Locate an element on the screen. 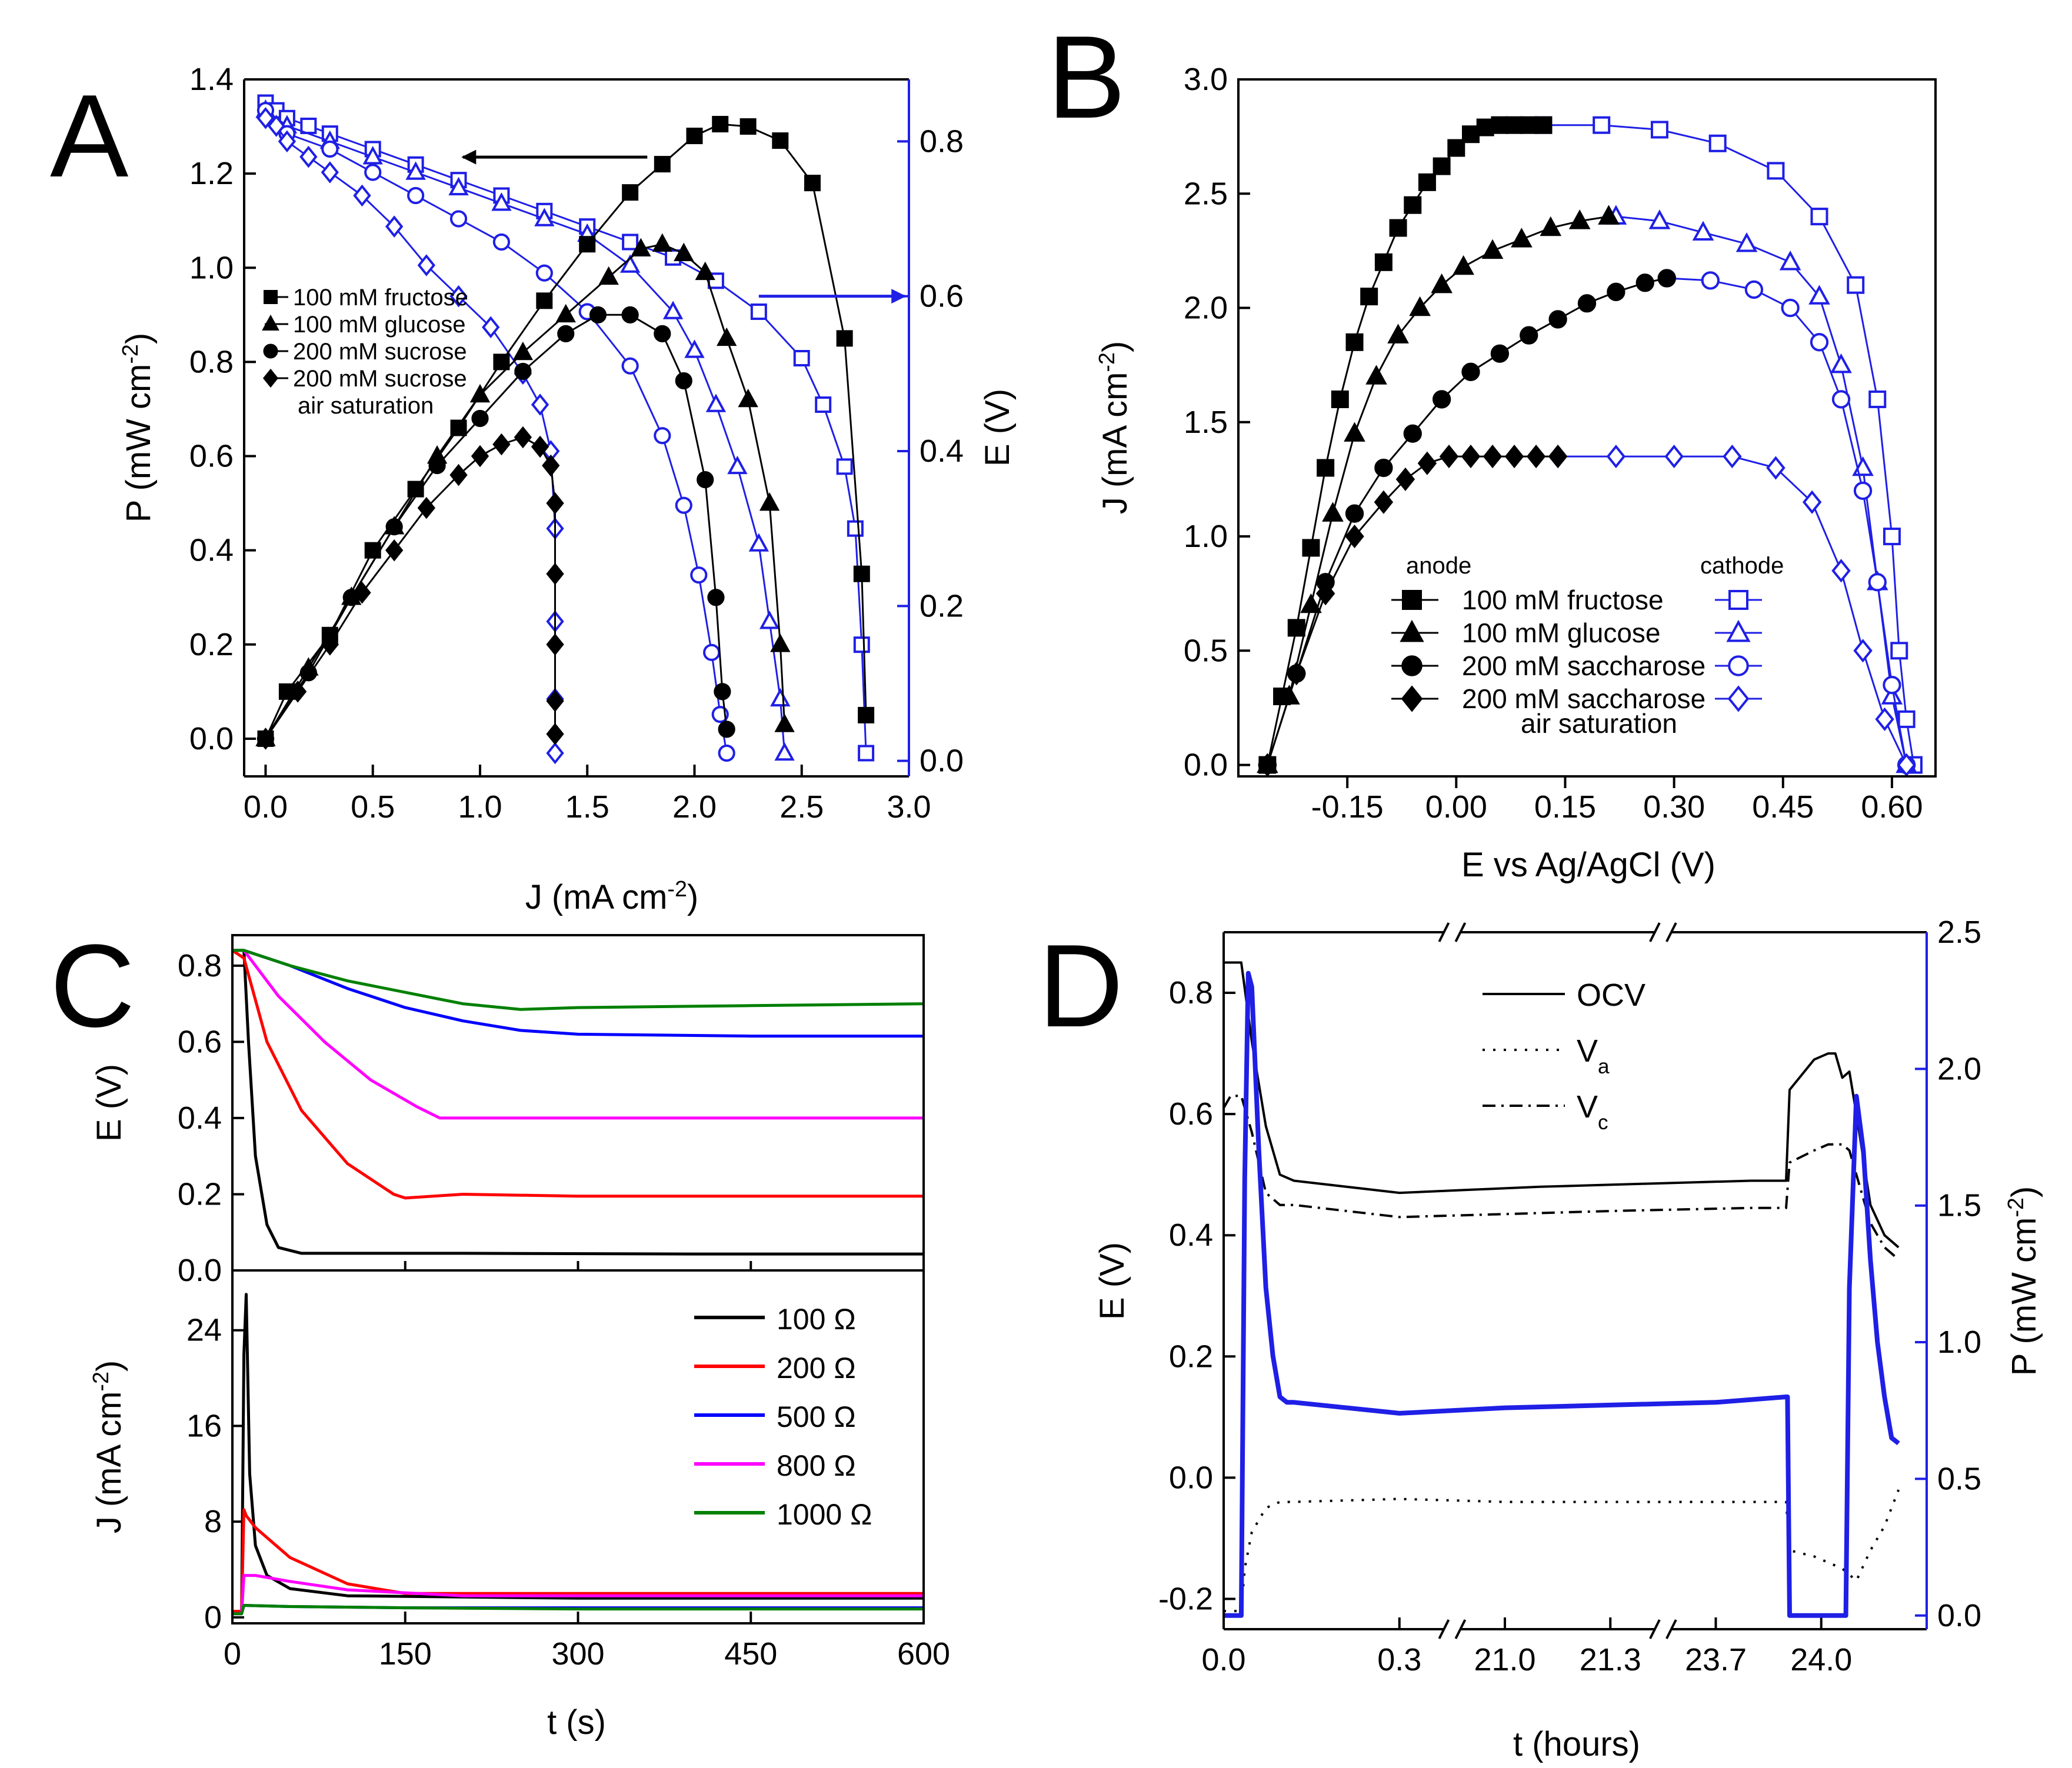 The image size is (2072, 1768). b-xtick-label: 0.30 is located at coordinates (1674, 807).